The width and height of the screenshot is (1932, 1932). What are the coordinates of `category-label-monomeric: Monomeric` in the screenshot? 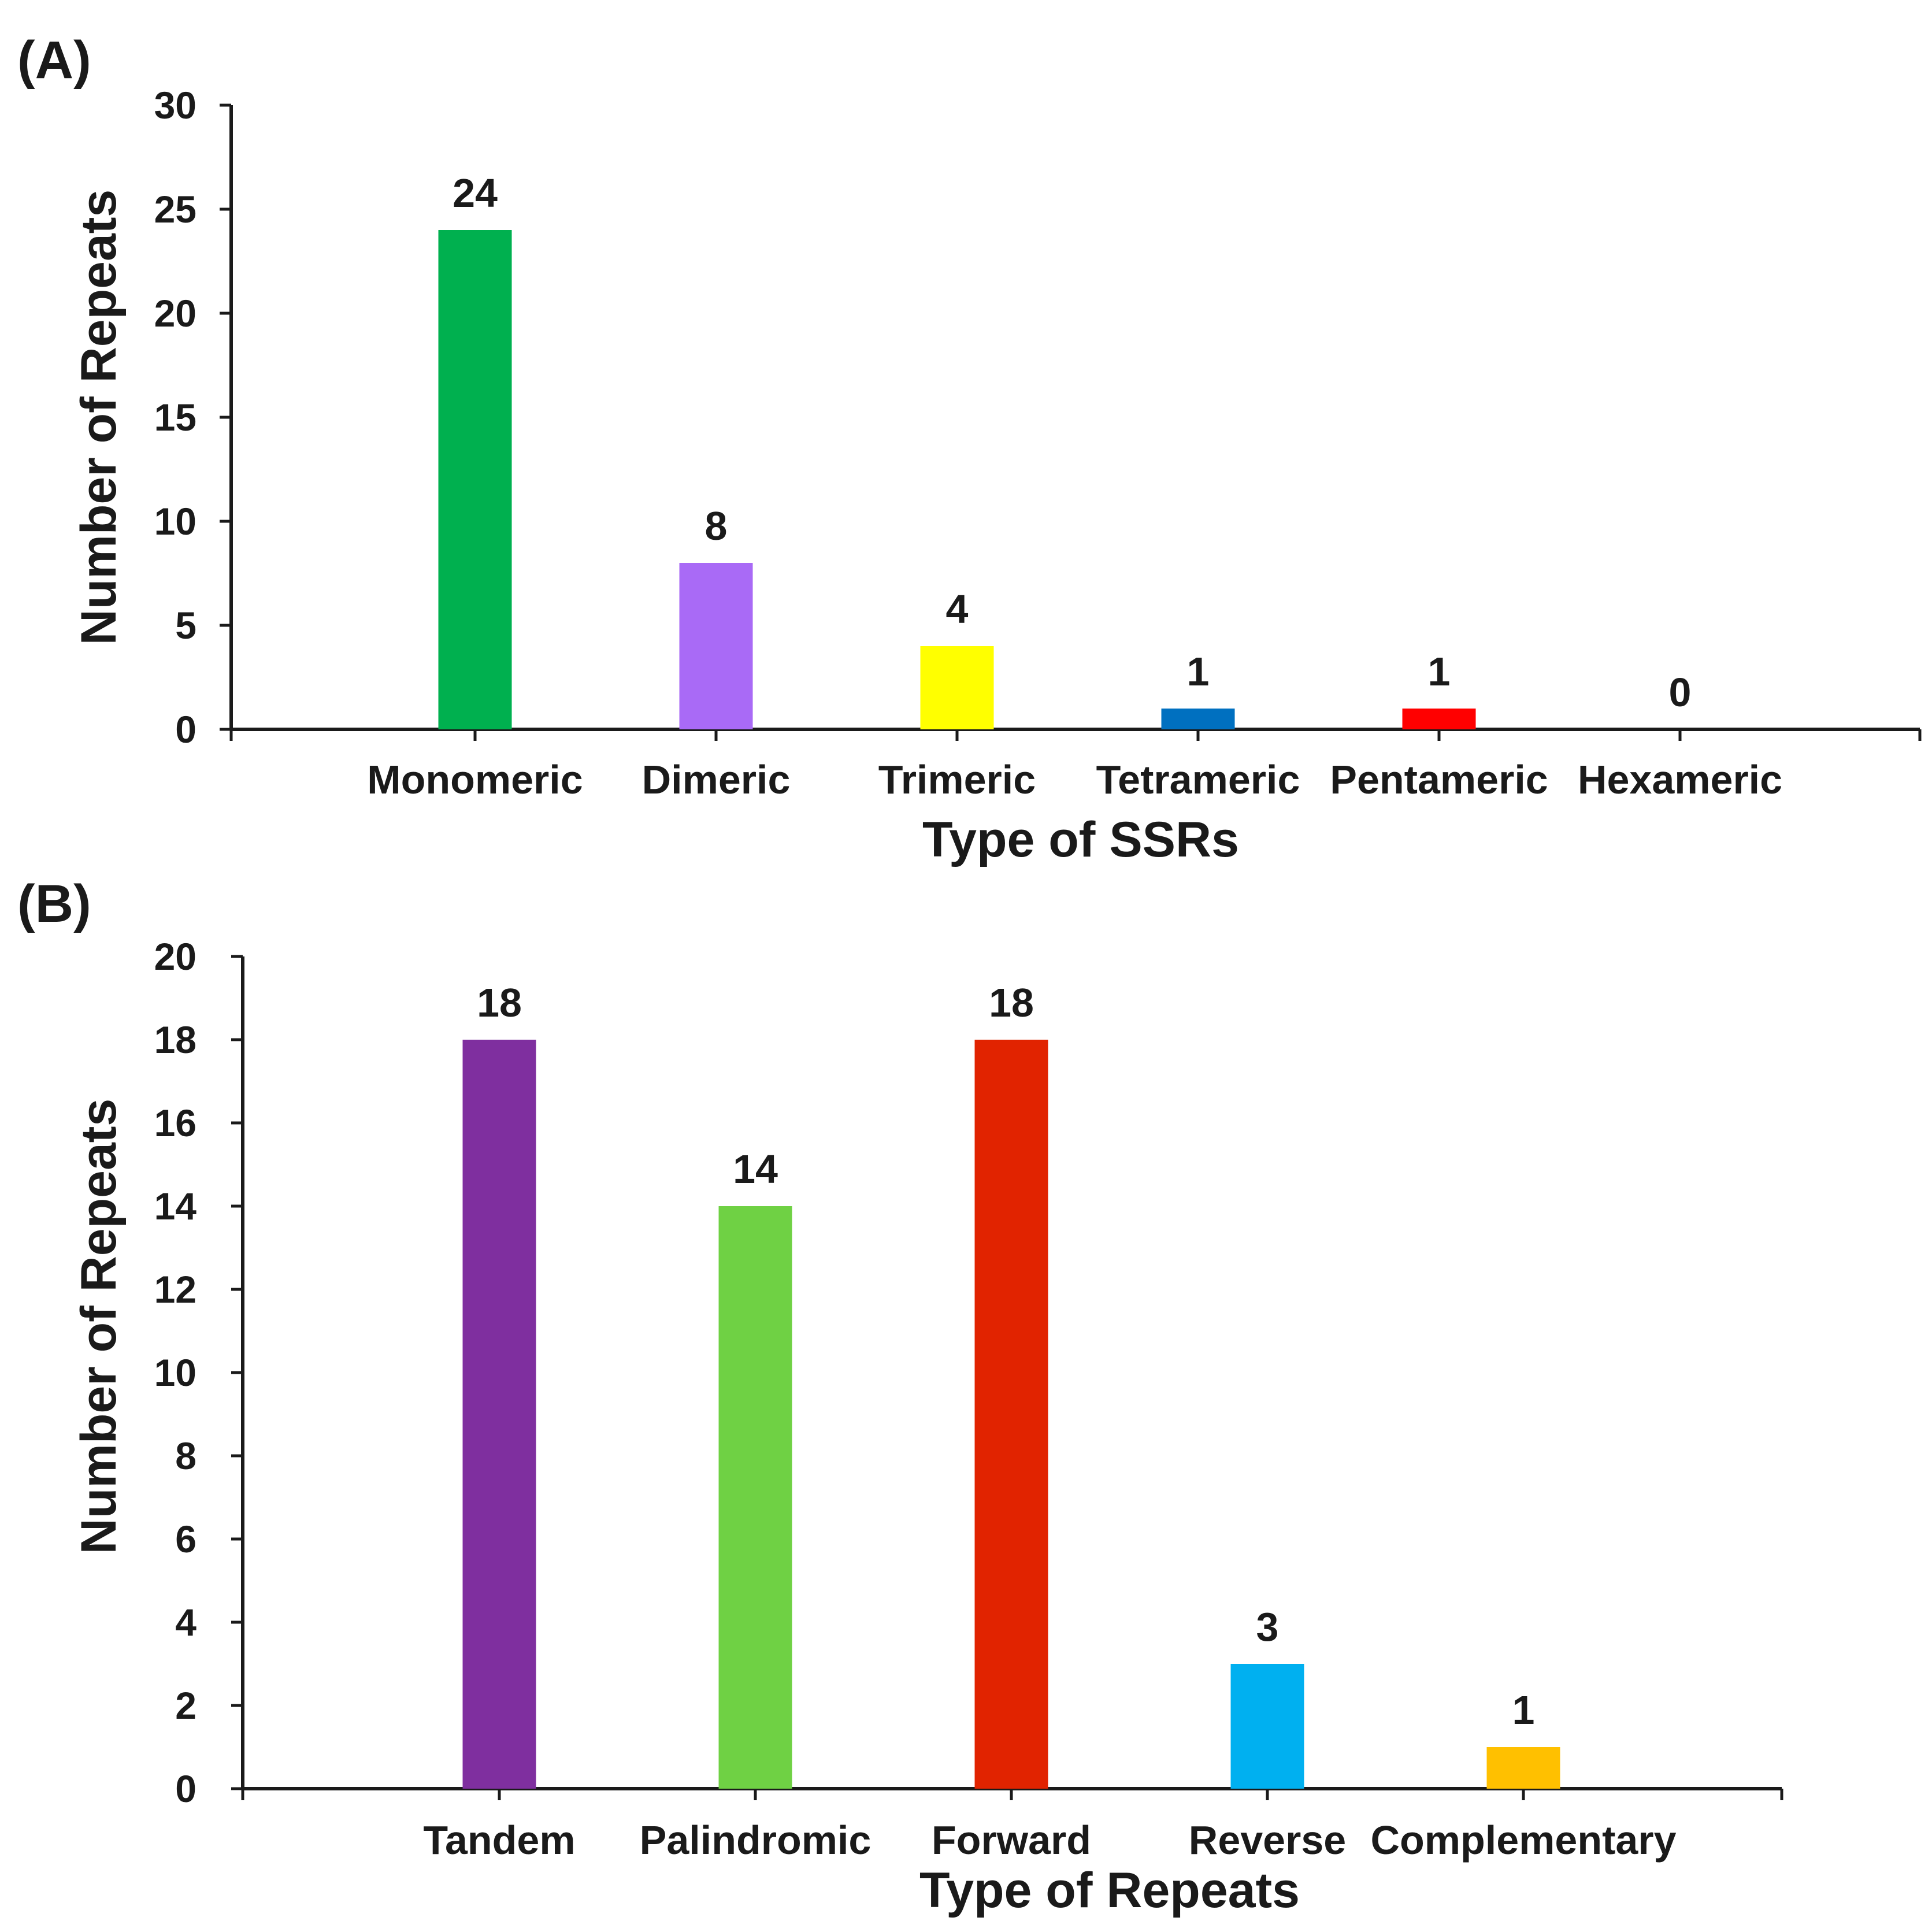 It's located at (475, 779).